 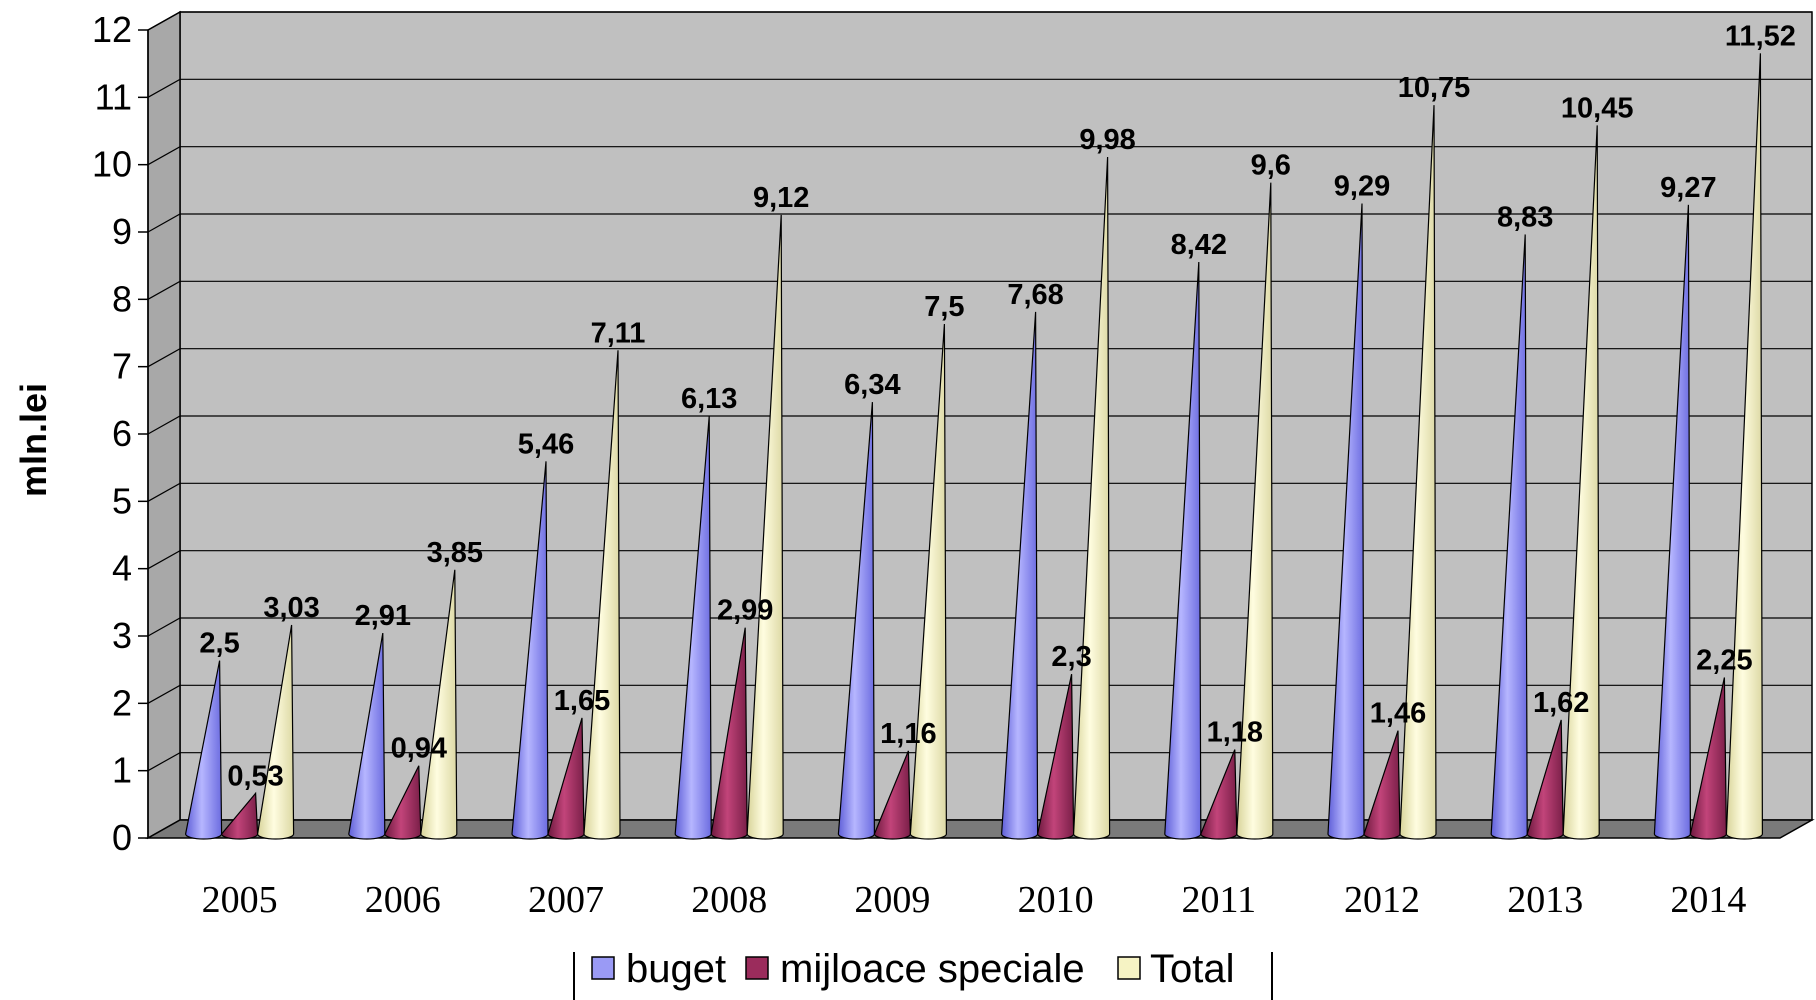 What do you see at coordinates (1561, 703) in the screenshot?
I see `data-label-mijloace-speciale-2013: 1,62` at bounding box center [1561, 703].